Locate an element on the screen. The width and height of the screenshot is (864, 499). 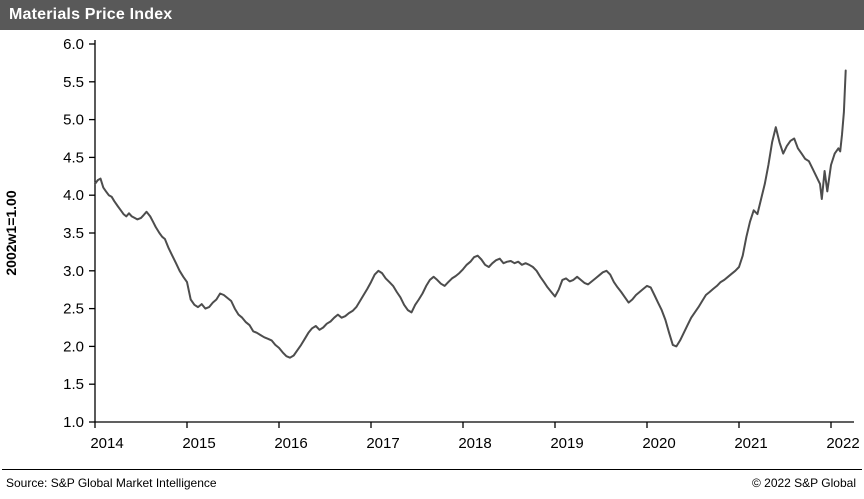
y-tick-label: 5.0 is located at coordinates (73, 120).